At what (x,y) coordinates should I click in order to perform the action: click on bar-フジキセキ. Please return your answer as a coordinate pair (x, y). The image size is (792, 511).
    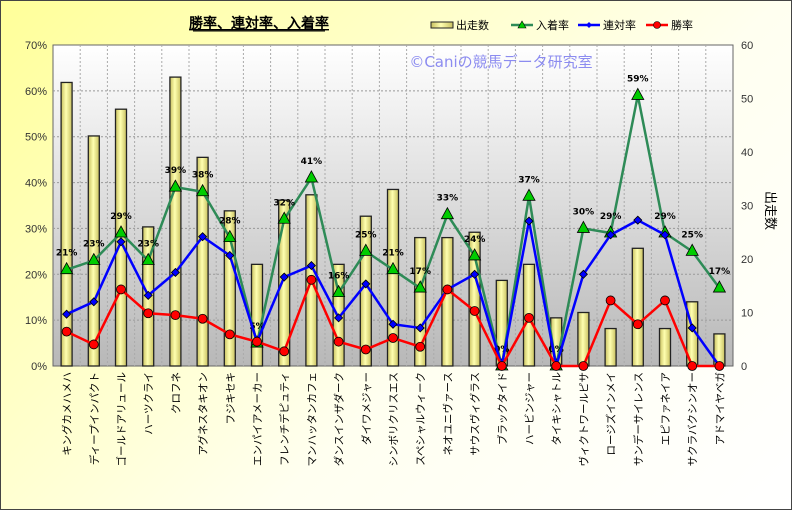
    Looking at the image, I should click on (229, 288).